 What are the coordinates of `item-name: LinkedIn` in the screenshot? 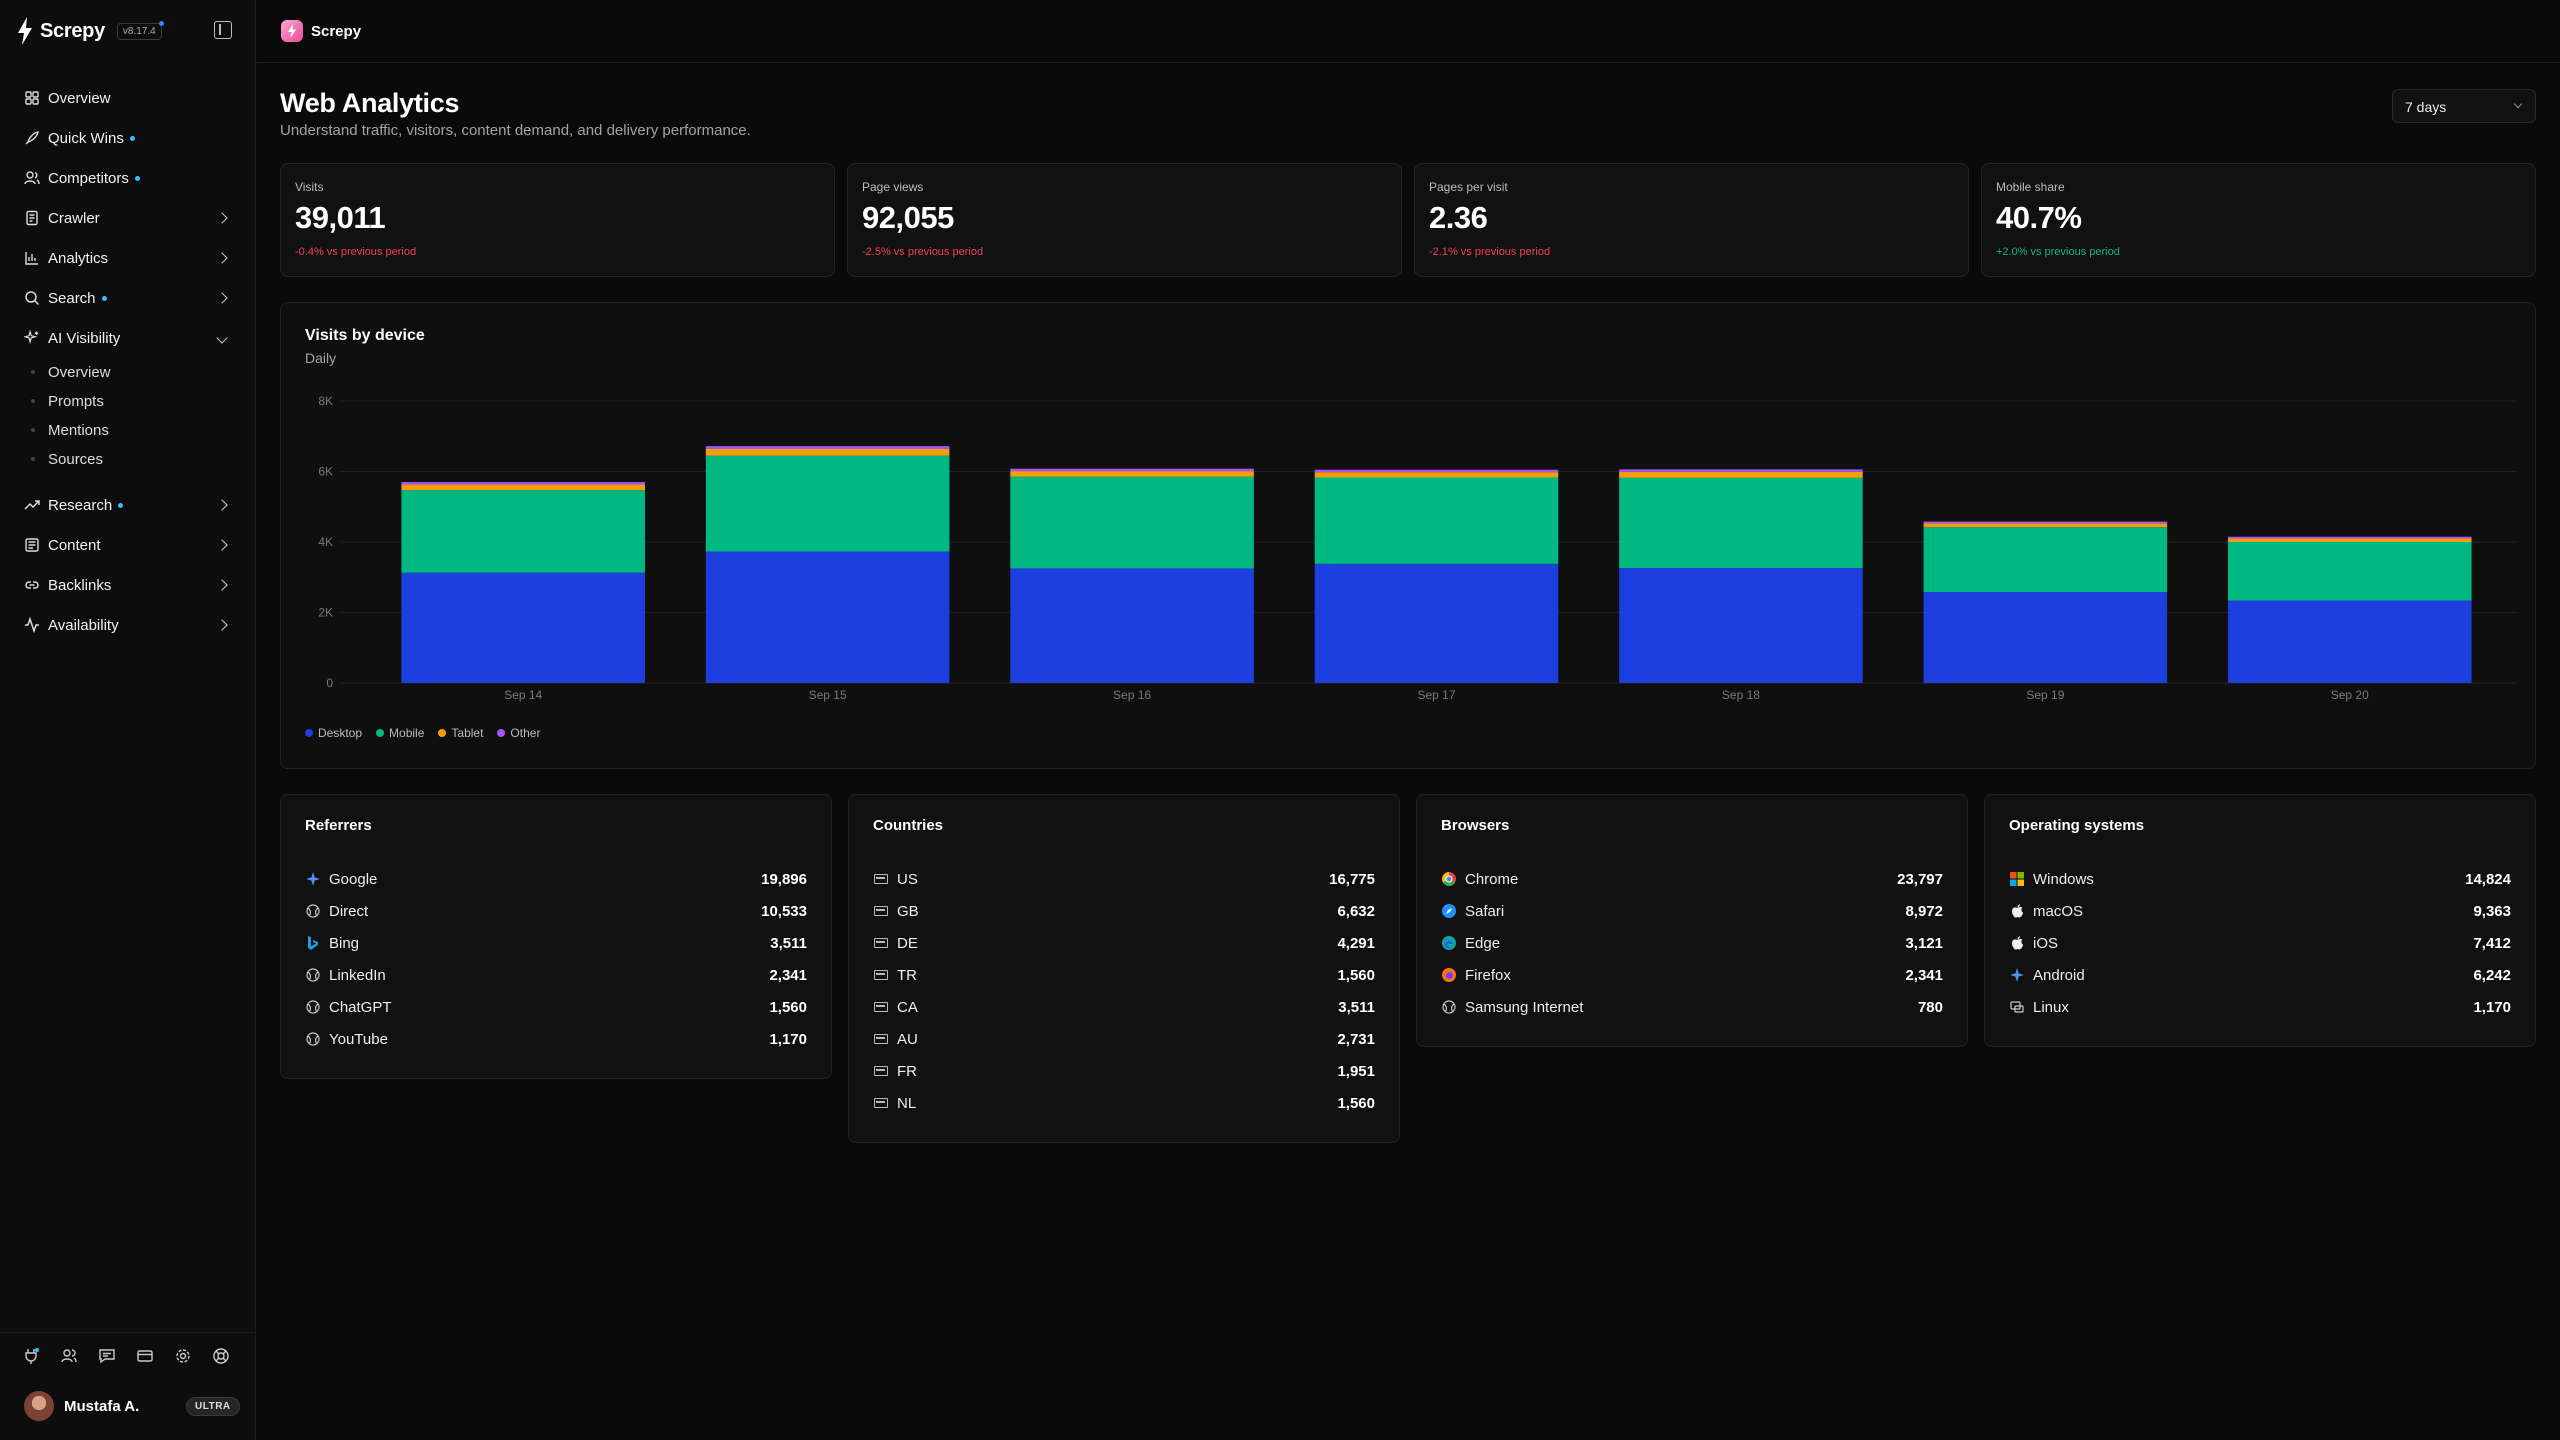 It's located at (357, 975).